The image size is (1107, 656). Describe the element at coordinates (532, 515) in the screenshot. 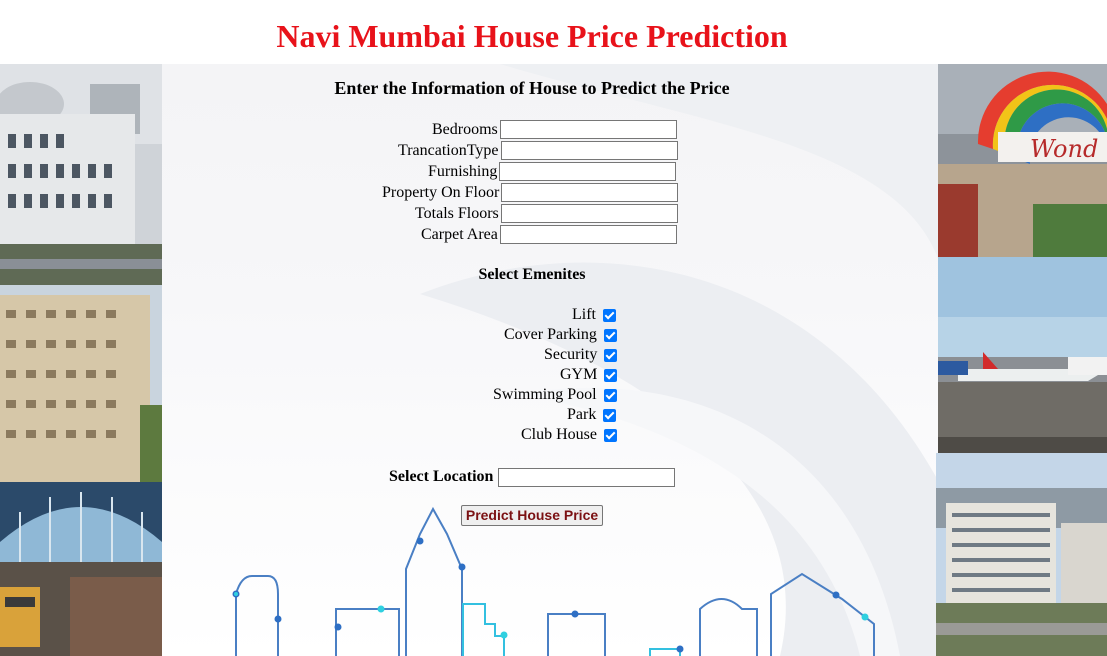

I see `predict-button: Predict House Price` at that location.